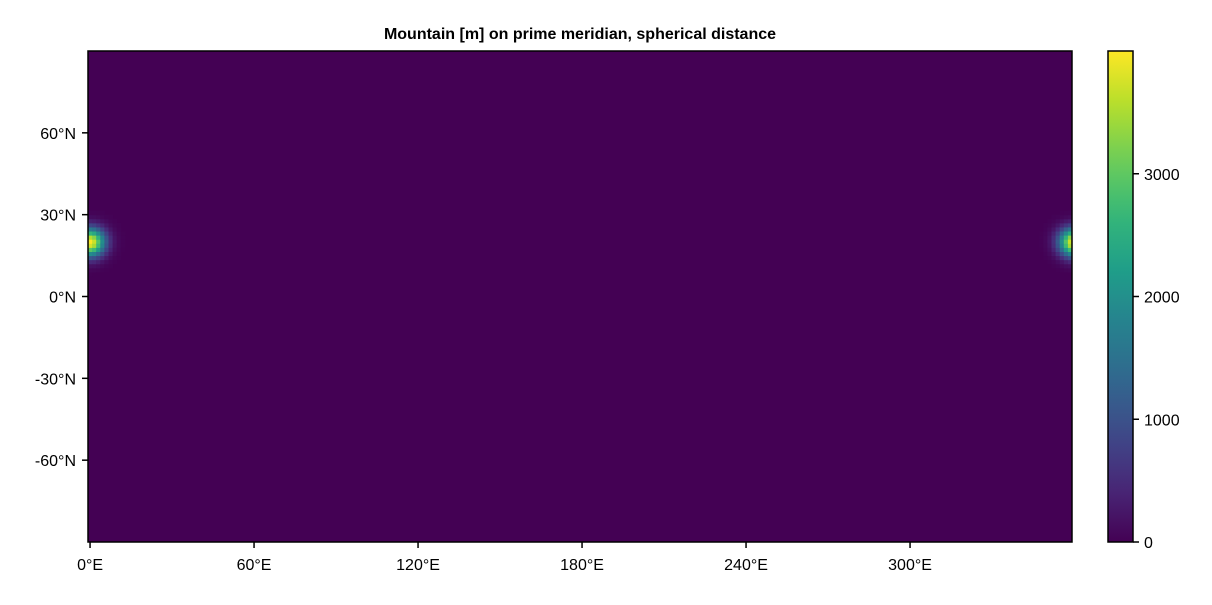  I want to click on colorbar-tick-label: 1000, so click(1162, 420).